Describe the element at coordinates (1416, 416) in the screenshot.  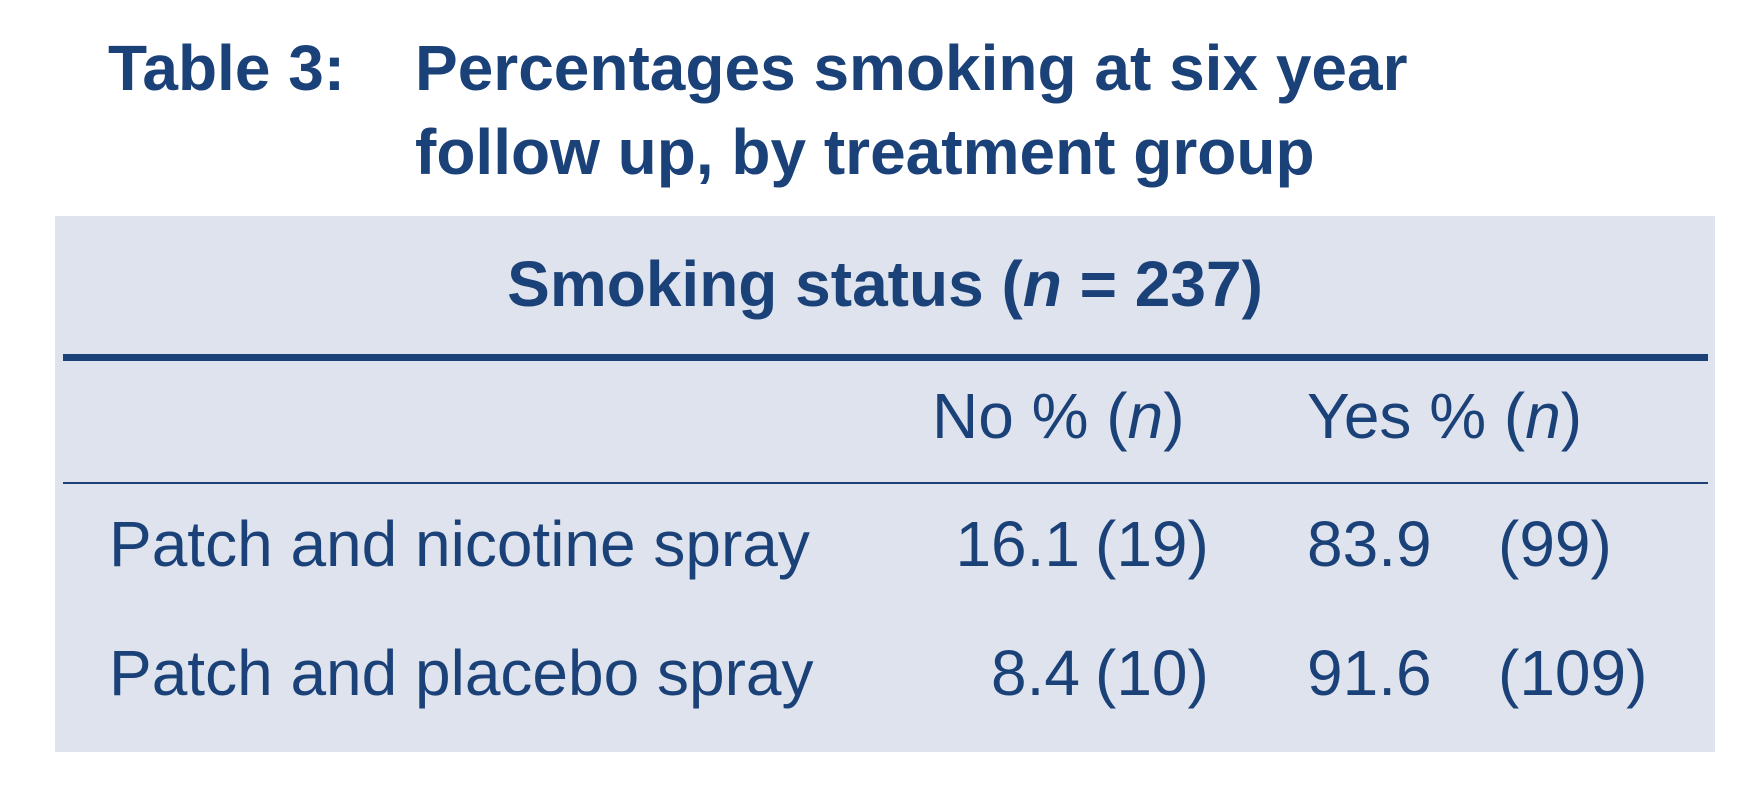
I see `column-header-yes-prefix: Yes % (` at that location.